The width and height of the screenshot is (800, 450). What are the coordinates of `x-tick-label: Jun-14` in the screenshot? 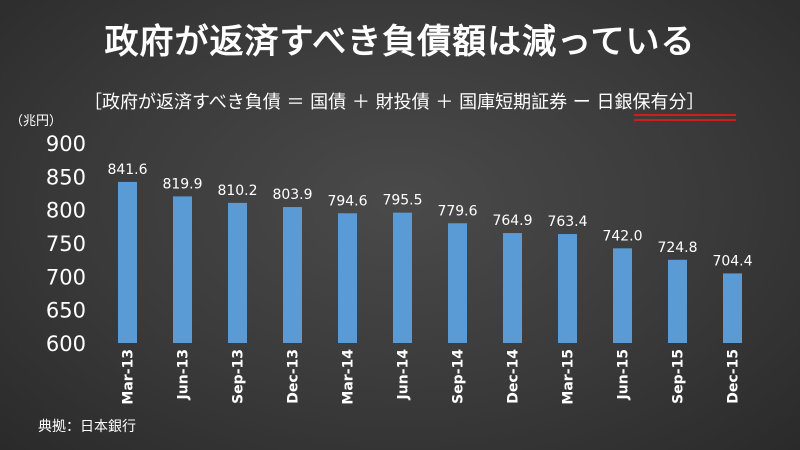 It's located at (404, 375).